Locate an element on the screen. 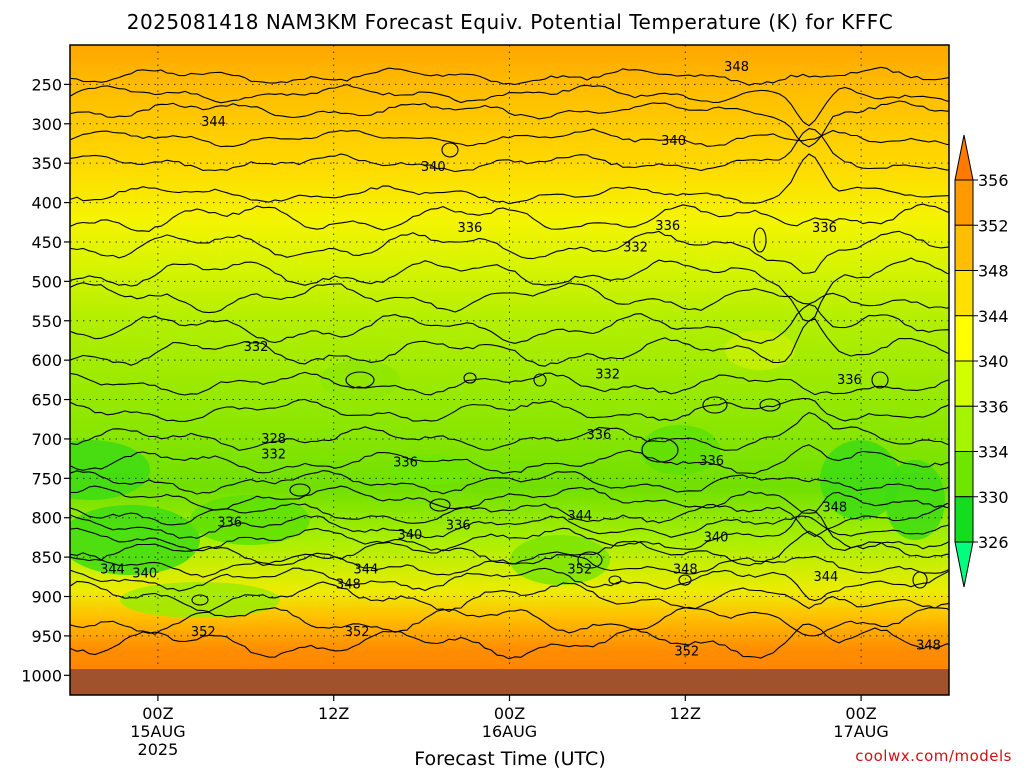 Image resolution: width=1024 pixels, height=768 pixels. colorbar-label: 344 is located at coordinates (993, 316).